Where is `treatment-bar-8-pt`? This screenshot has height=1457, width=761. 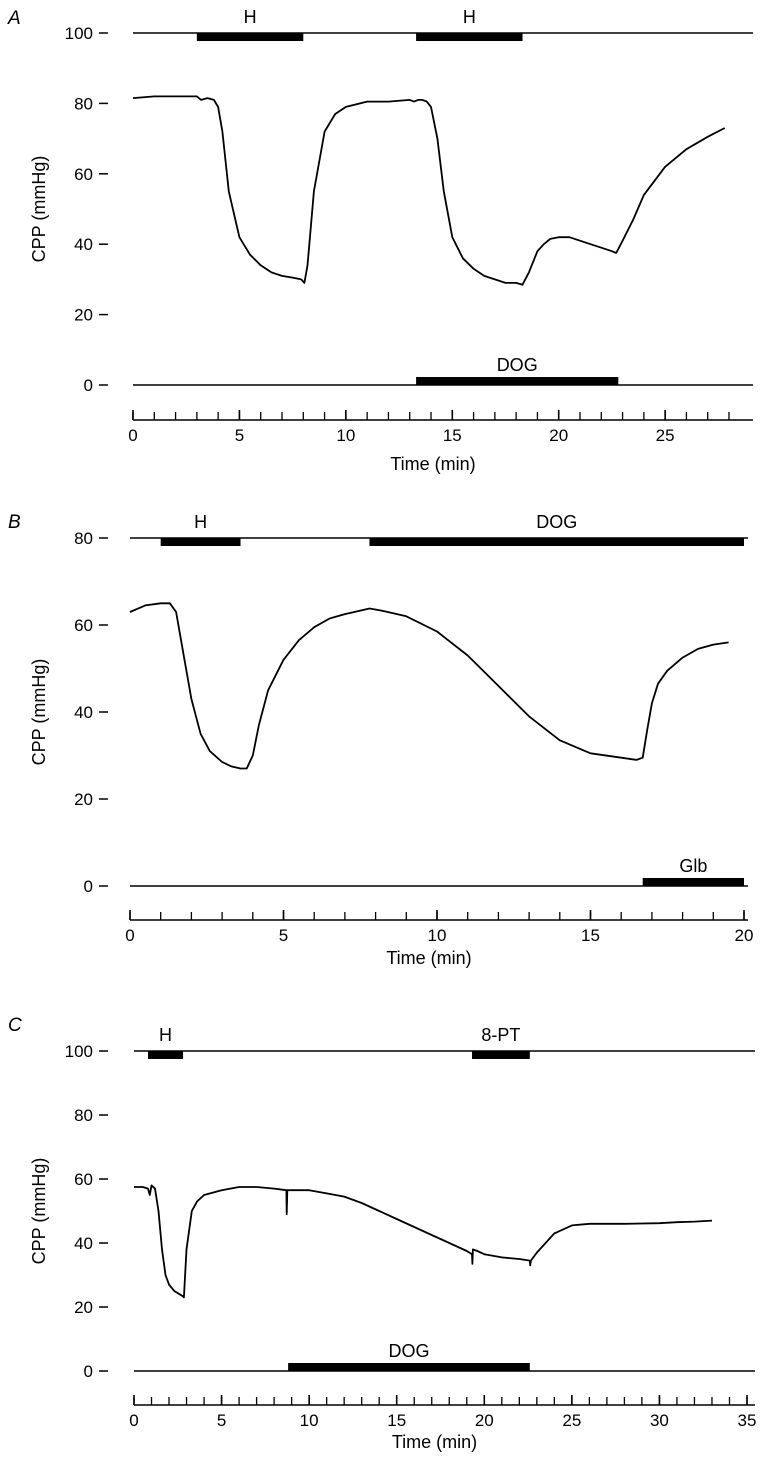
treatment-bar-8-pt is located at coordinates (501, 1055).